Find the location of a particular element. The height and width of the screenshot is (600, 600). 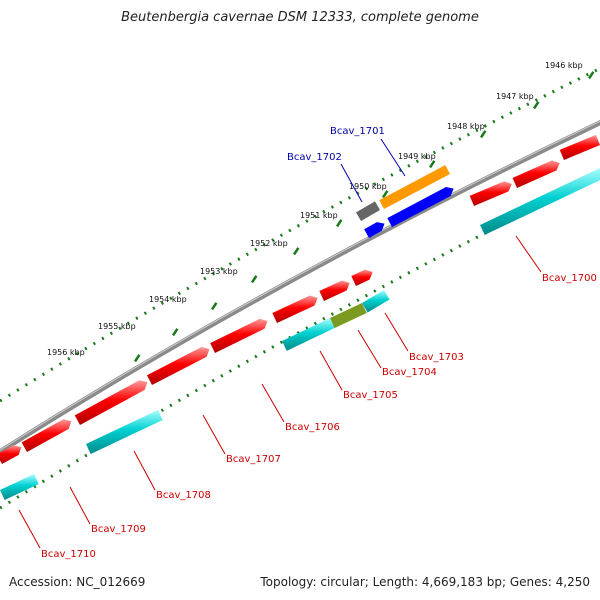

gene-label: Bcav_1709 is located at coordinates (118, 529).